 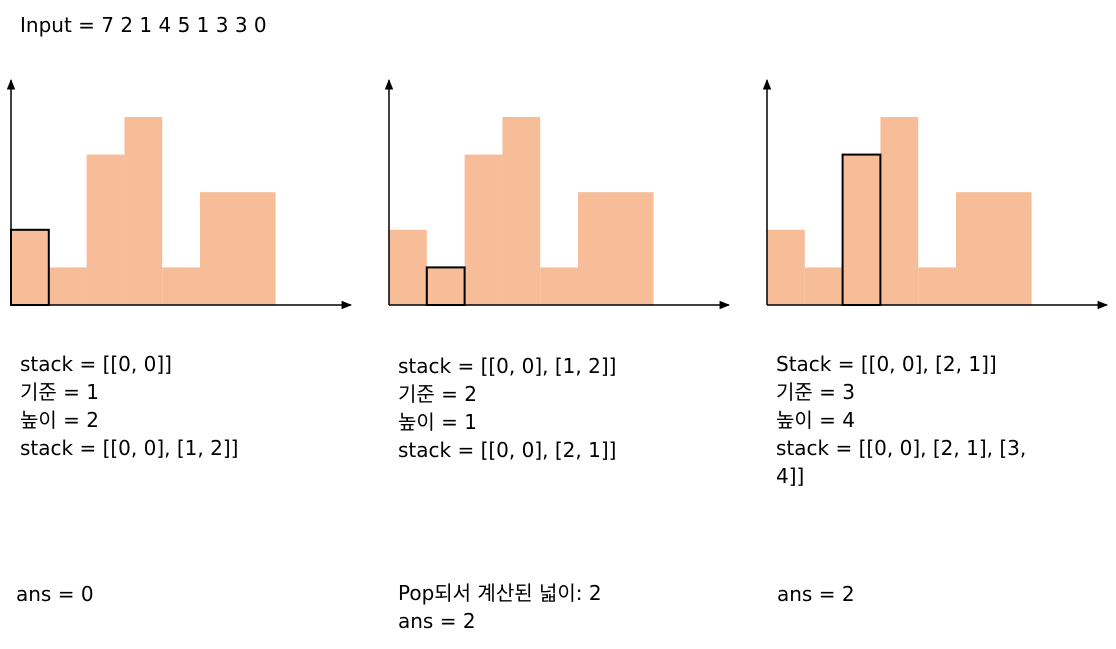 I want to click on panel-2-result: Pop되서 계산된 넓이: 2 ans = 2, so click(x=500, y=607).